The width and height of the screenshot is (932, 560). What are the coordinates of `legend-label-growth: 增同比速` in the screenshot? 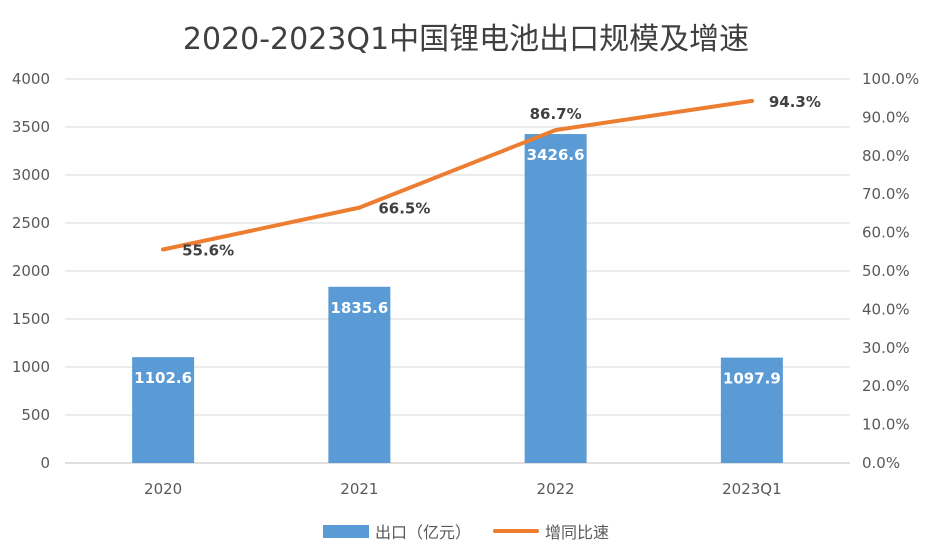 It's located at (577, 532).